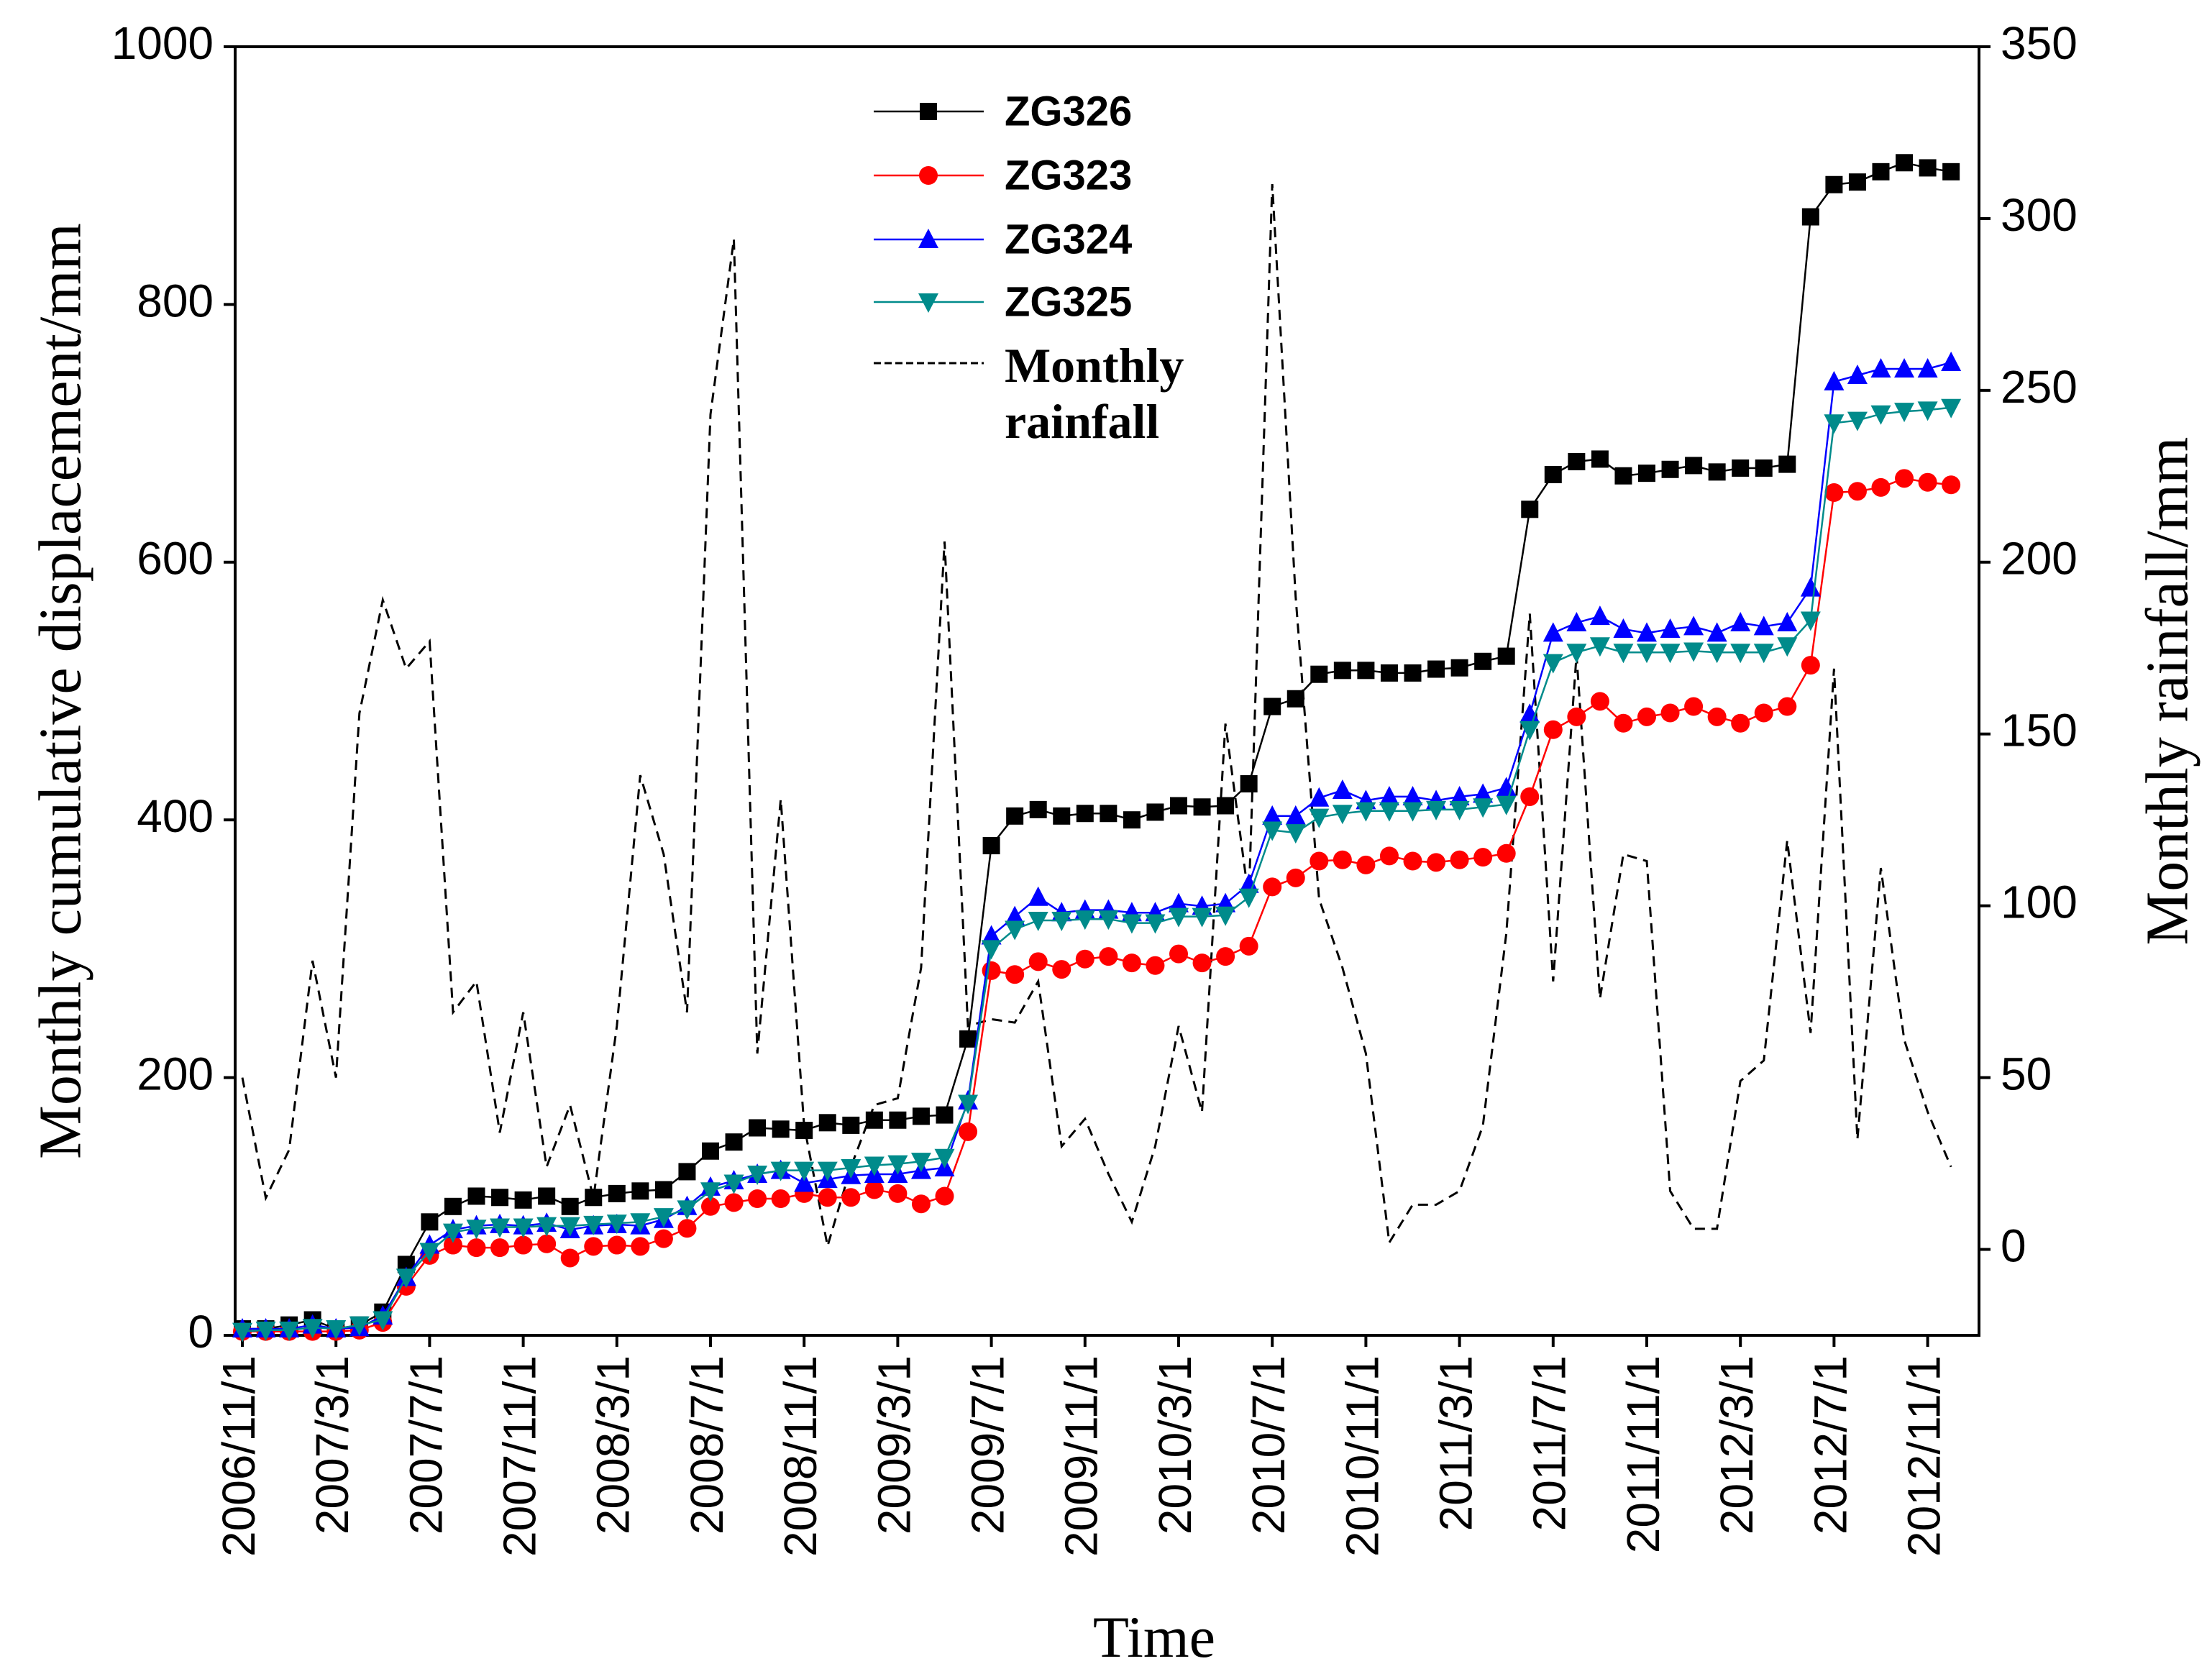 This screenshot has height=1674, width=2212. Describe the element at coordinates (1456, 1443) in the screenshot. I see `x-tick-label: 2011/3/1` at that location.